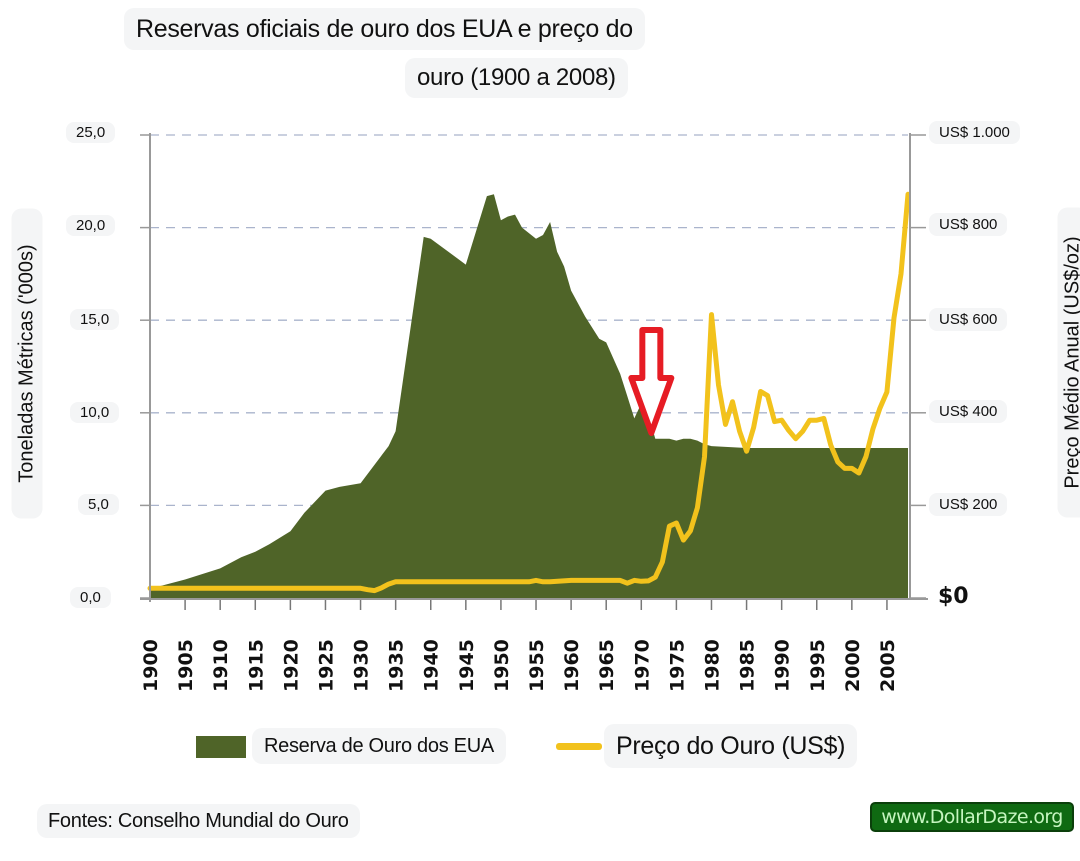  Describe the element at coordinates (579, 746) in the screenshot. I see `legend-swatch-price` at that location.